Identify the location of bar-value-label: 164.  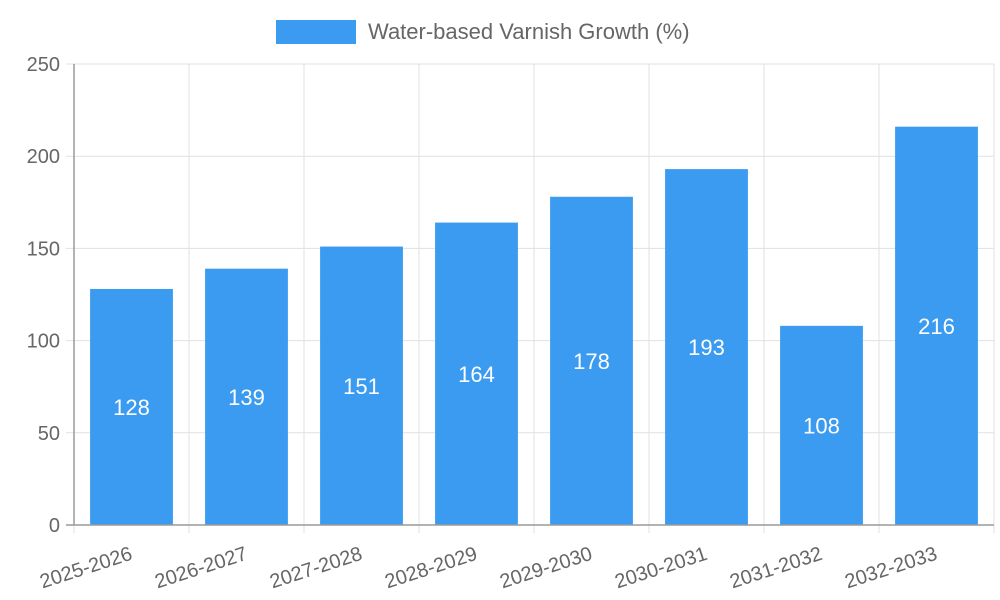
(476, 374).